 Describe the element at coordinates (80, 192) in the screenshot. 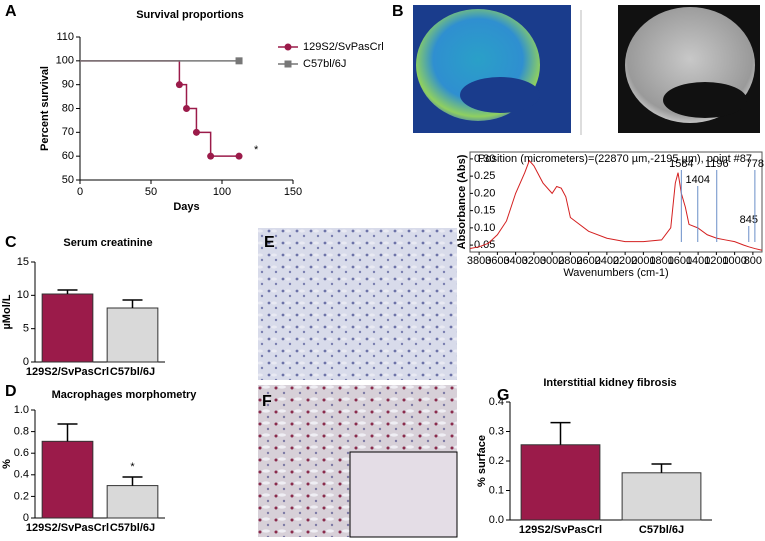

I see `x-tick-label: 0` at that location.